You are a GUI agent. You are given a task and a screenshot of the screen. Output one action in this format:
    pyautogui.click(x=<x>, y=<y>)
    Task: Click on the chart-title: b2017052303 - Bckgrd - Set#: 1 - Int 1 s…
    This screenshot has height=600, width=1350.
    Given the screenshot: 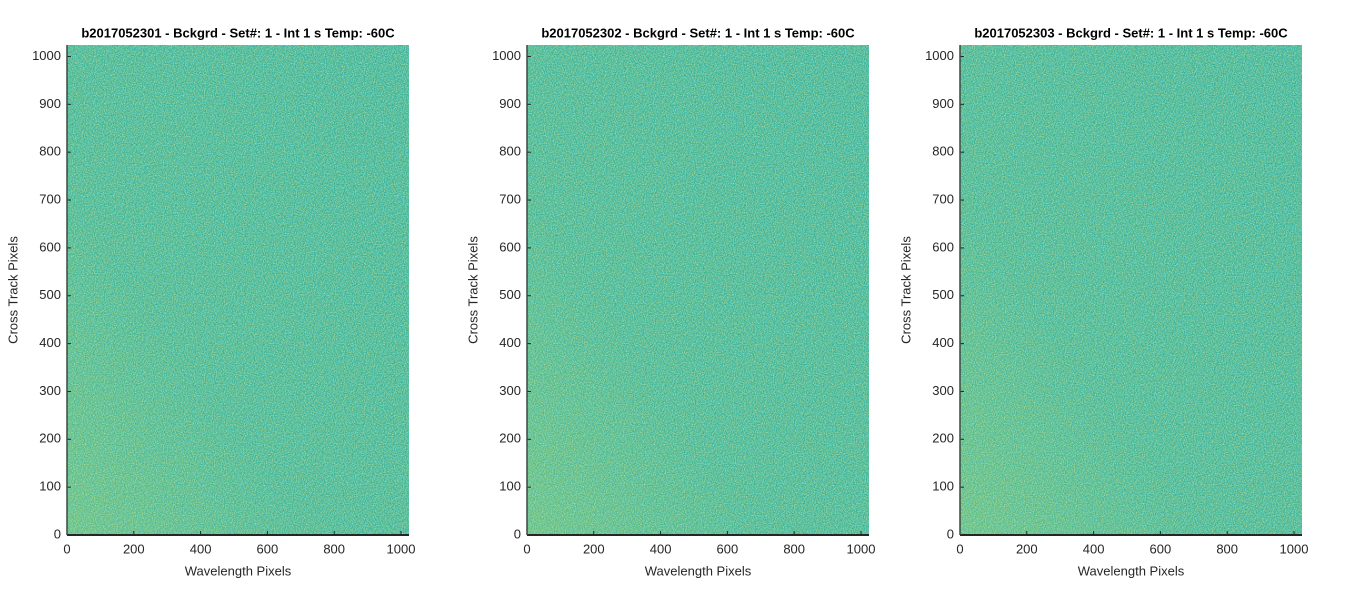 What is the action you would take?
    pyautogui.click(x=1131, y=32)
    